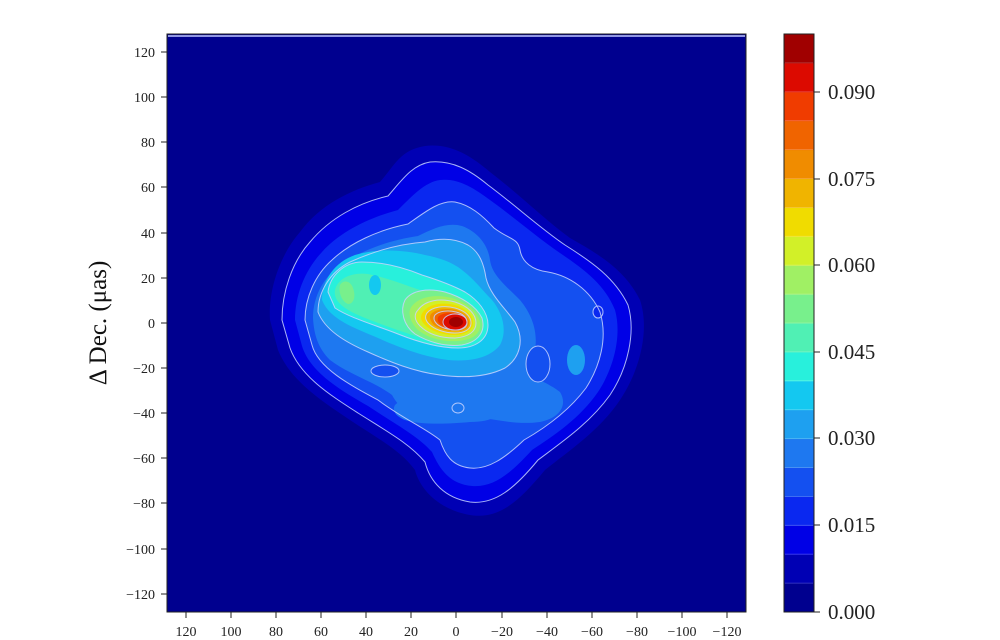  I want to click on y-tick-label: −120, so click(140, 595).